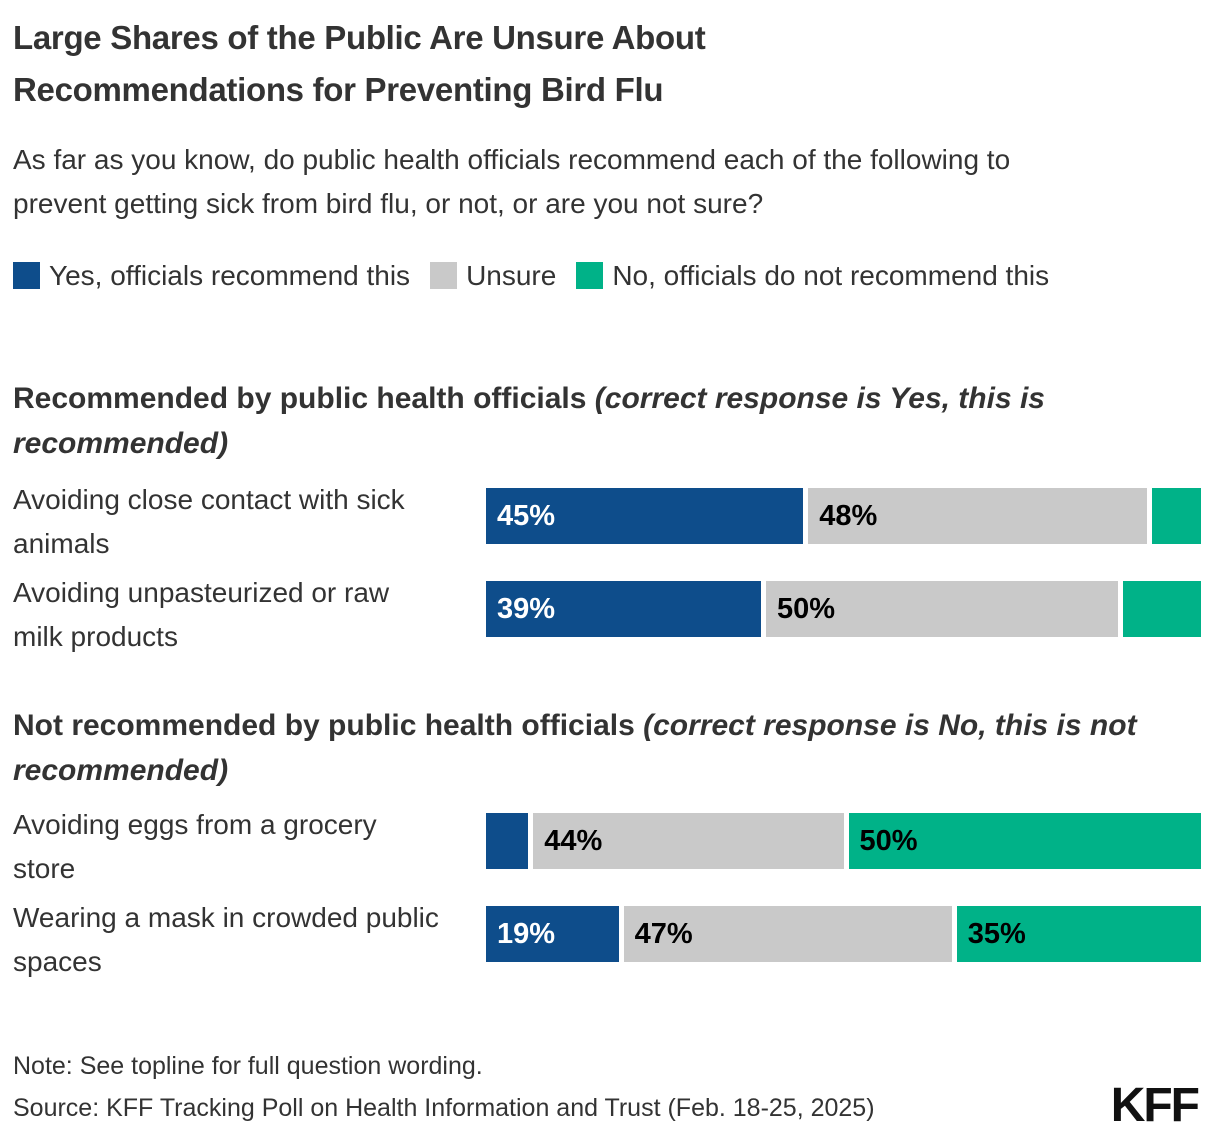  I want to click on bar-segment-value-label: 48%, so click(848, 515).